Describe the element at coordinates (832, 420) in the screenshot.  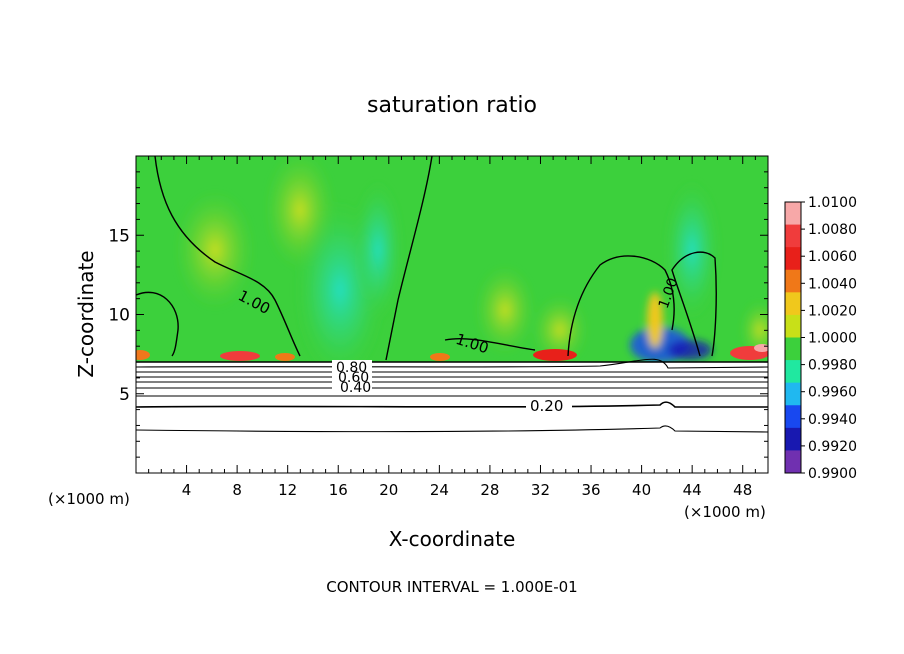
I see `colorbar-label: 0.9940` at that location.